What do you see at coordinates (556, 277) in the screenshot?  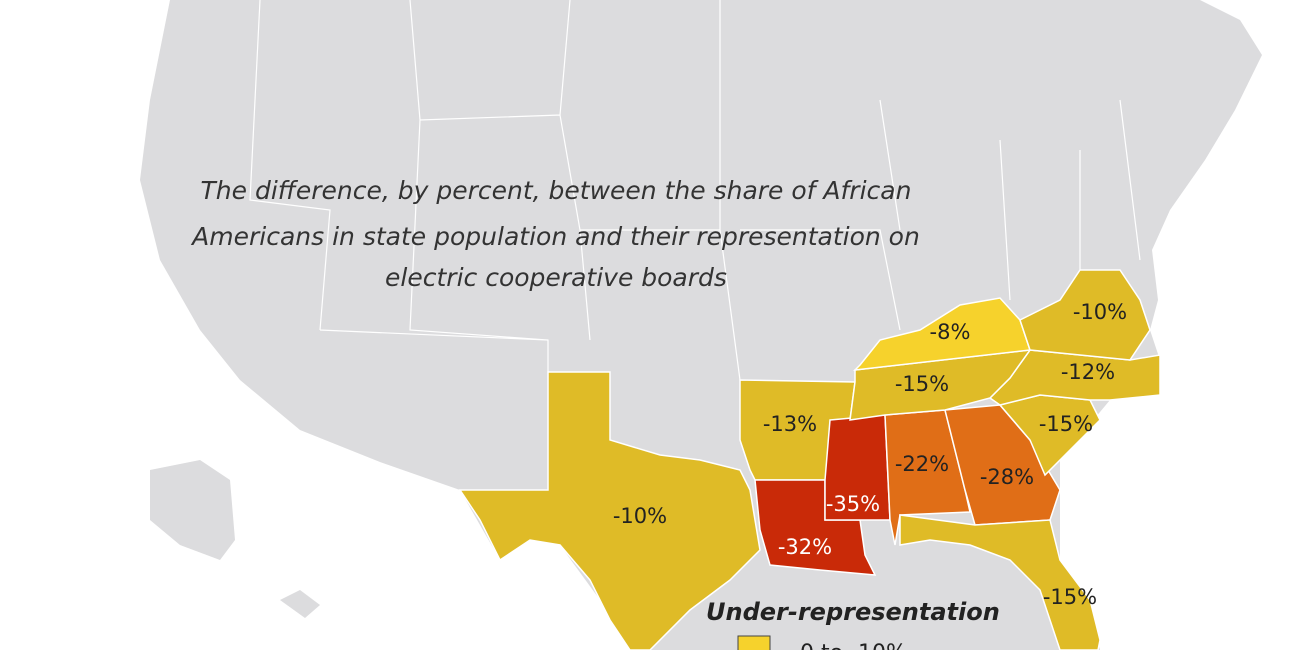 I see `subtitle-line: electric cooperative boards` at bounding box center [556, 277].